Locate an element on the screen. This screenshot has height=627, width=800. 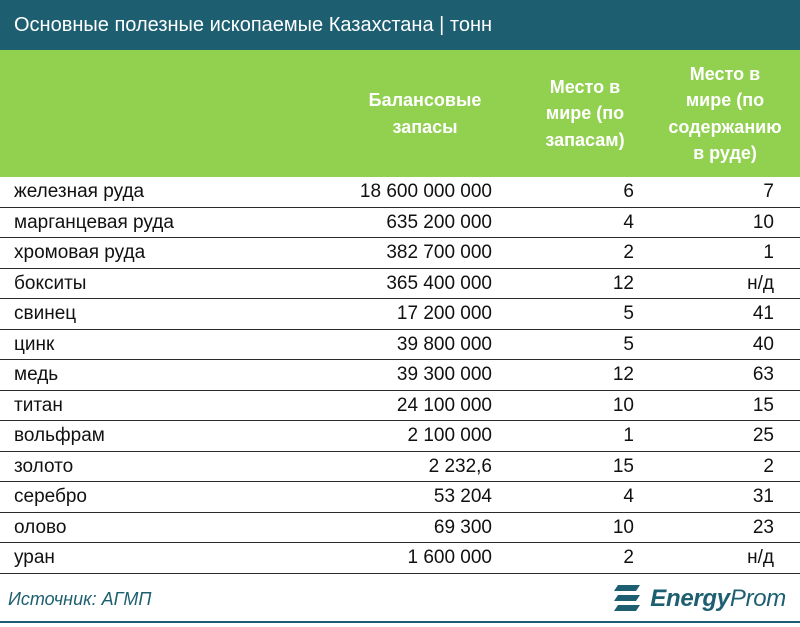
header-reserves-label: Балансовые запасы is located at coordinates (425, 113).